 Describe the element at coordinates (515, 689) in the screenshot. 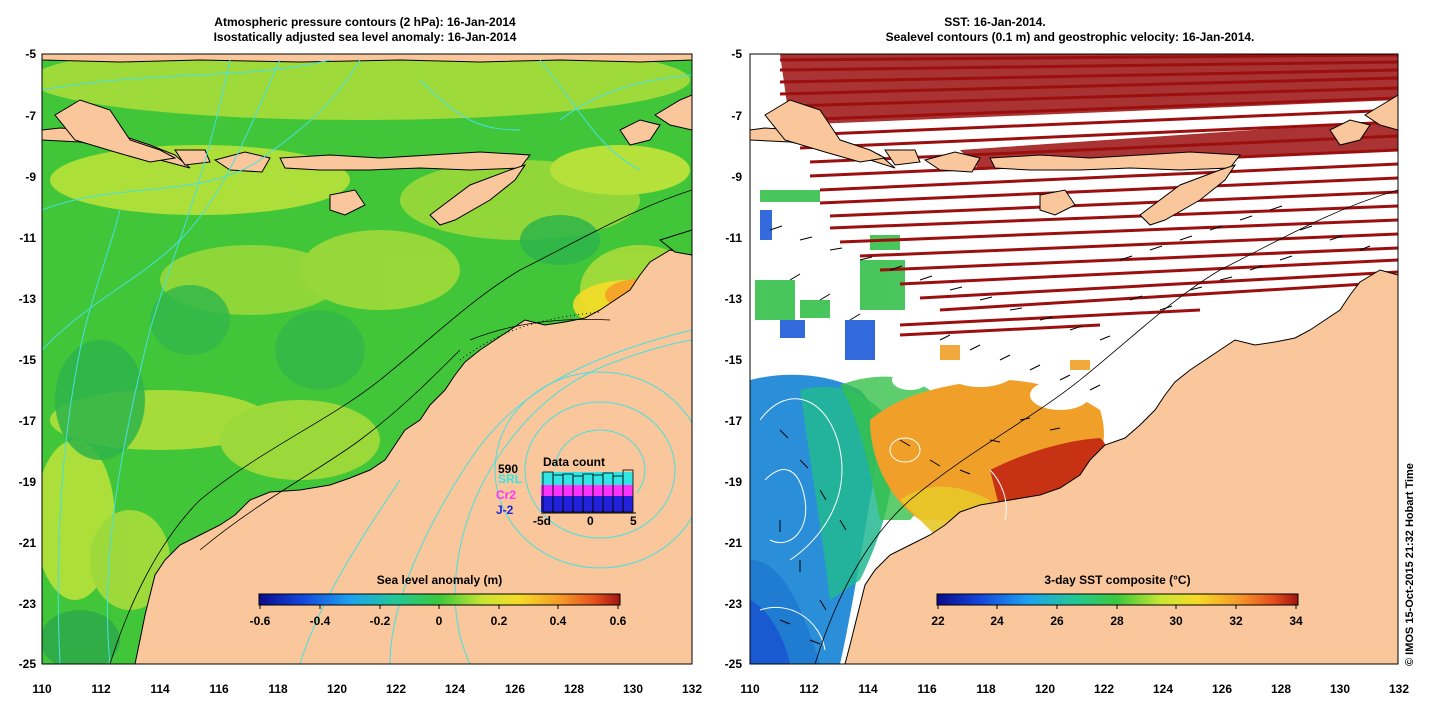

I see `left-x-tick: 126` at that location.